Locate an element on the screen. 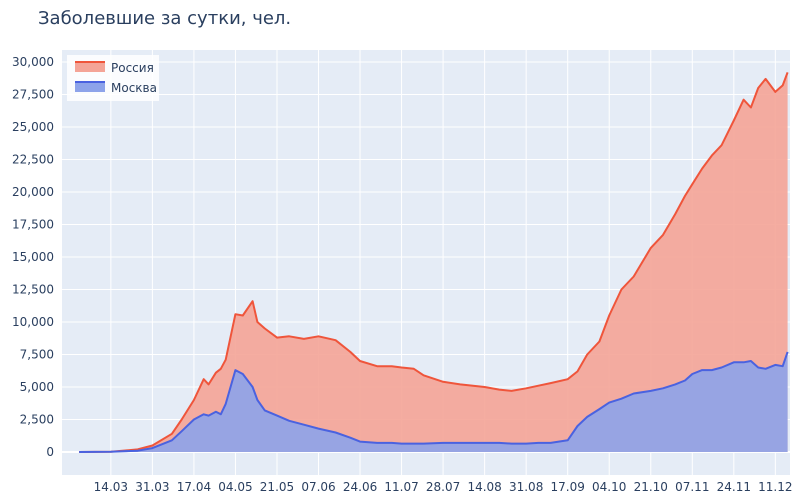 The width and height of the screenshot is (800, 500). x-tick-label: 31.03 is located at coordinates (152, 487).